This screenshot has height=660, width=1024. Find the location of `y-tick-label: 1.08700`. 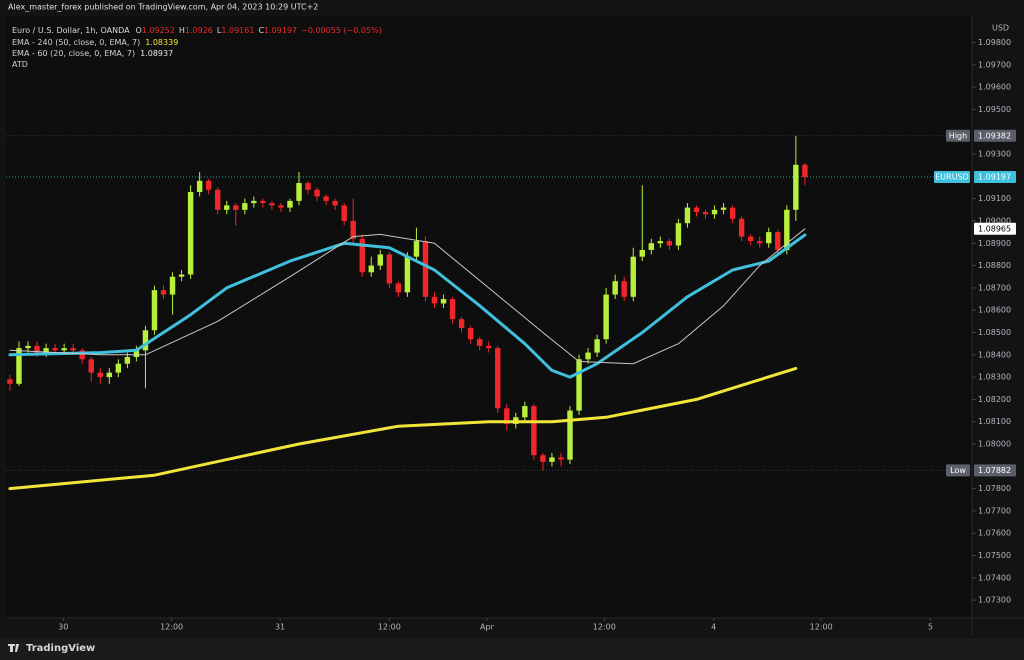

y-tick-label: 1.08700 is located at coordinates (994, 287).